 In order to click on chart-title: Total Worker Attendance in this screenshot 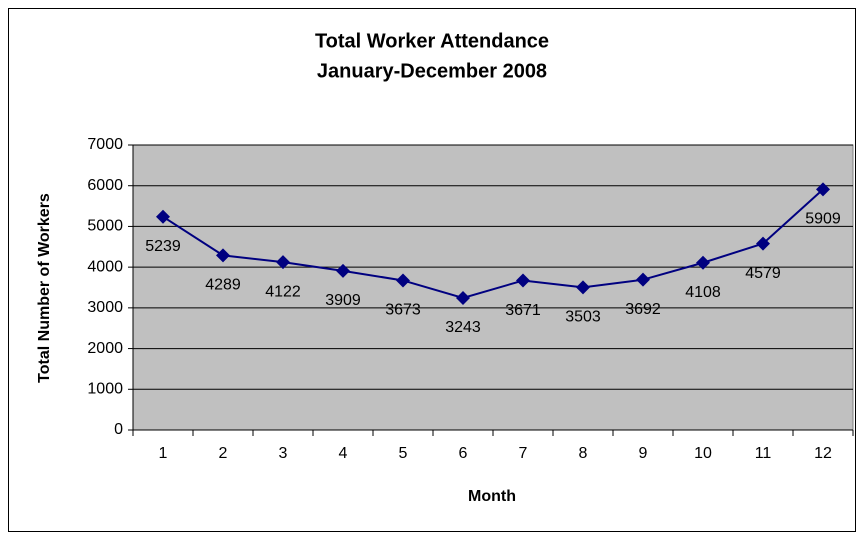, I will do `click(432, 41)`.